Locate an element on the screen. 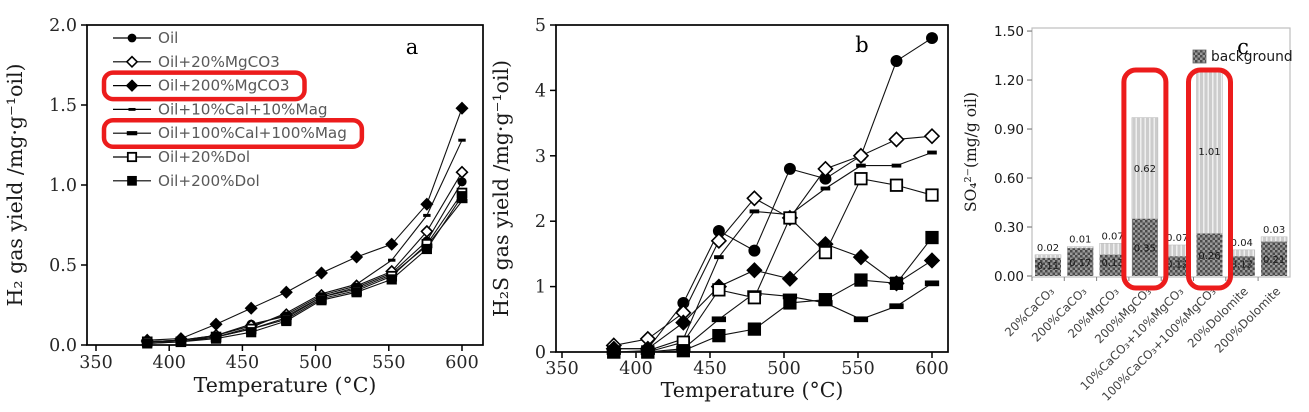  bar-background-label: 0.11 is located at coordinates (1048, 266).